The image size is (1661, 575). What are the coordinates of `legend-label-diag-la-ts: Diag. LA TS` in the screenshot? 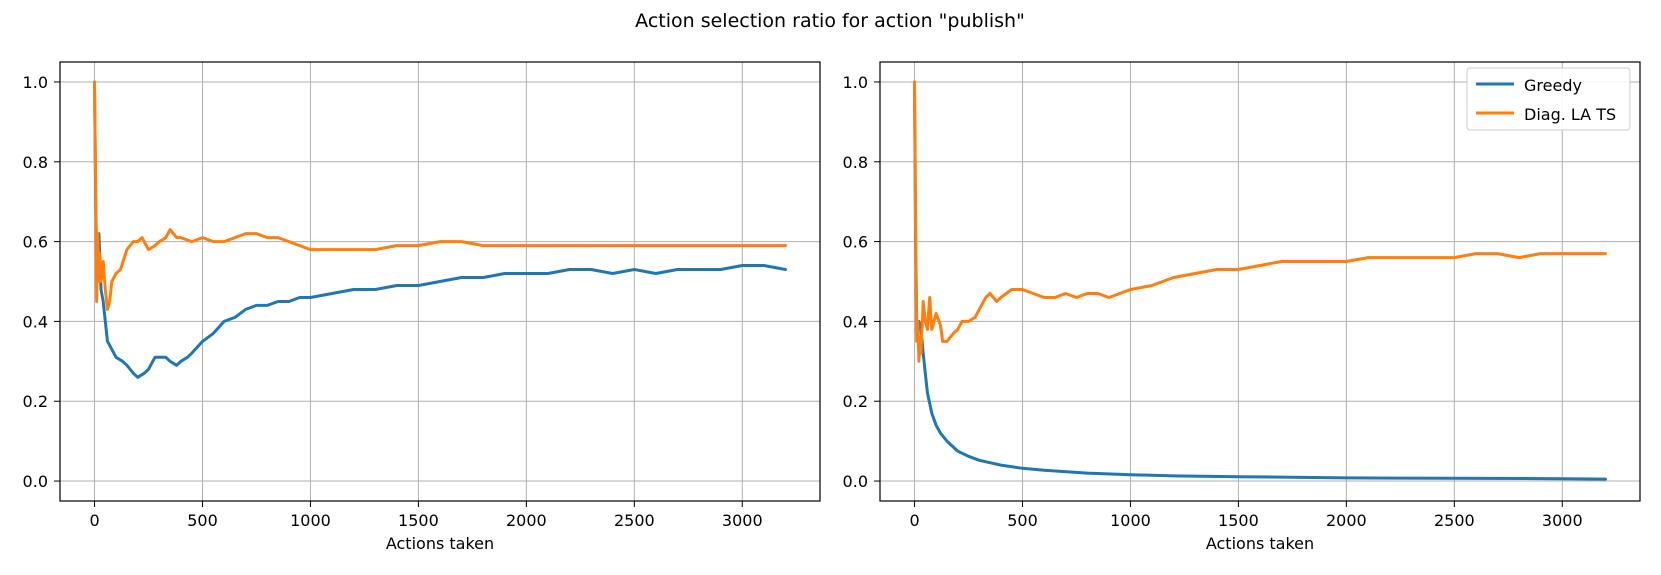 It's located at (1570, 114).